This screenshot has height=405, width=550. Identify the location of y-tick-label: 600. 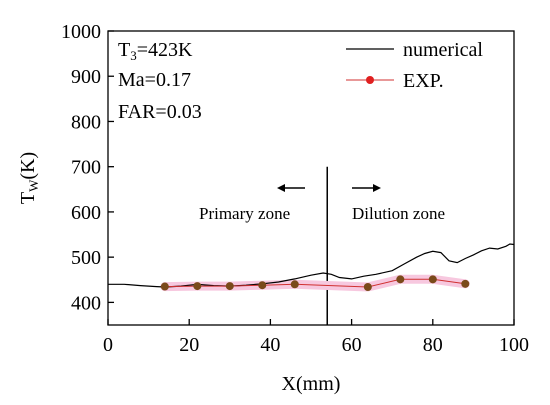
(86, 213).